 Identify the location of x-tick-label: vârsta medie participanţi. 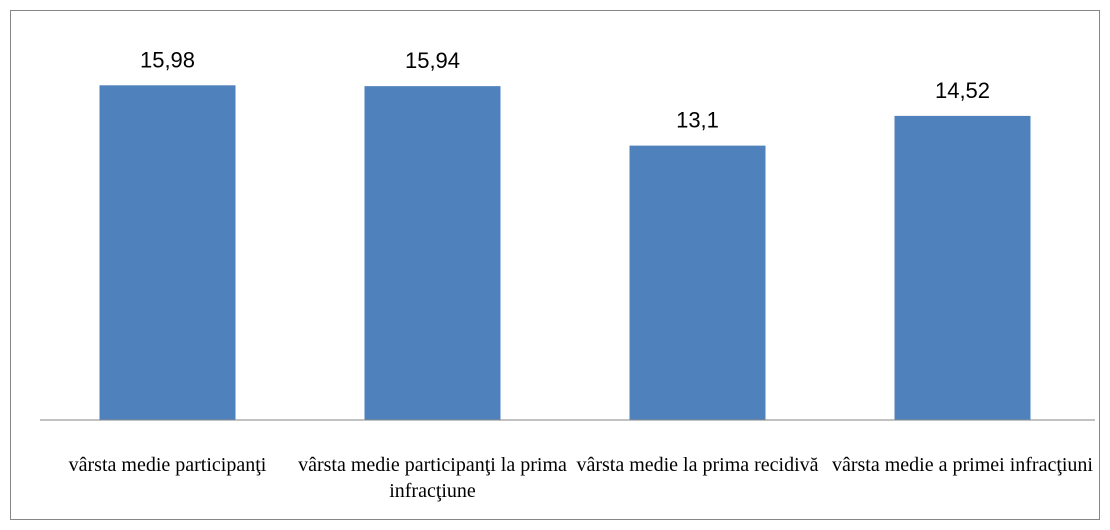
(167, 465).